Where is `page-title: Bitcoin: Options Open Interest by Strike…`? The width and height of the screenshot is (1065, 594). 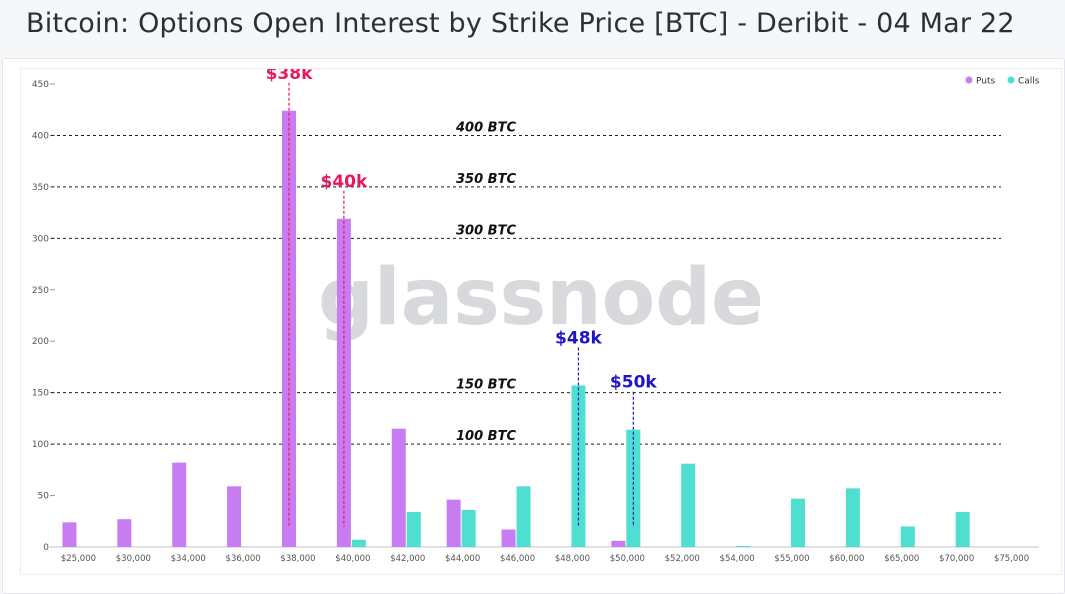
page-title: Bitcoin: Options Open Interest by Strike… is located at coordinates (520, 23).